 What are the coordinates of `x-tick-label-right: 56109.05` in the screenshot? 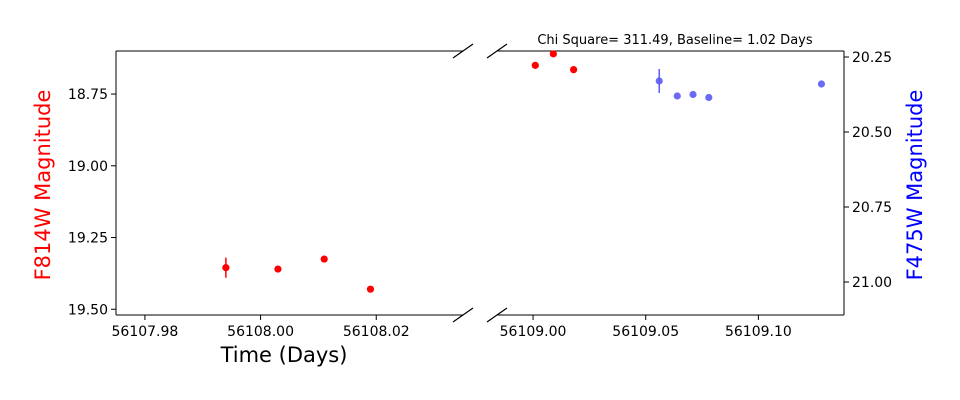 It's located at (645, 332).